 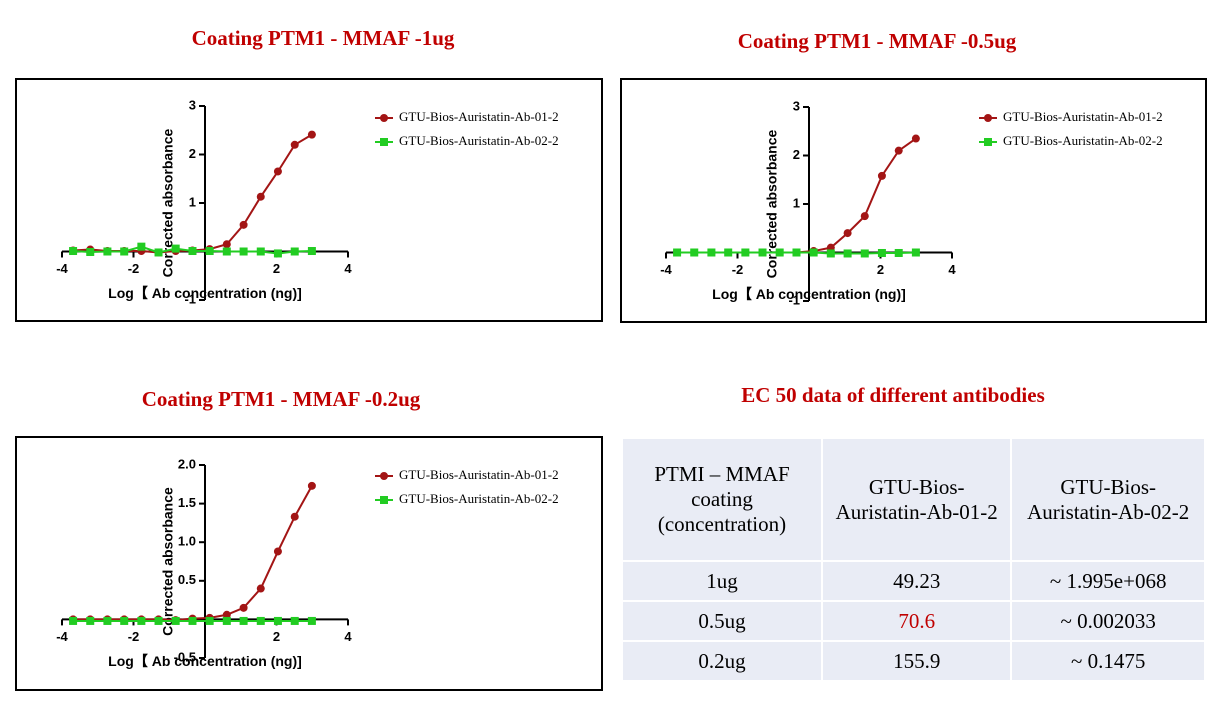 I want to click on cell: 0.2ug, so click(x=722, y=661).